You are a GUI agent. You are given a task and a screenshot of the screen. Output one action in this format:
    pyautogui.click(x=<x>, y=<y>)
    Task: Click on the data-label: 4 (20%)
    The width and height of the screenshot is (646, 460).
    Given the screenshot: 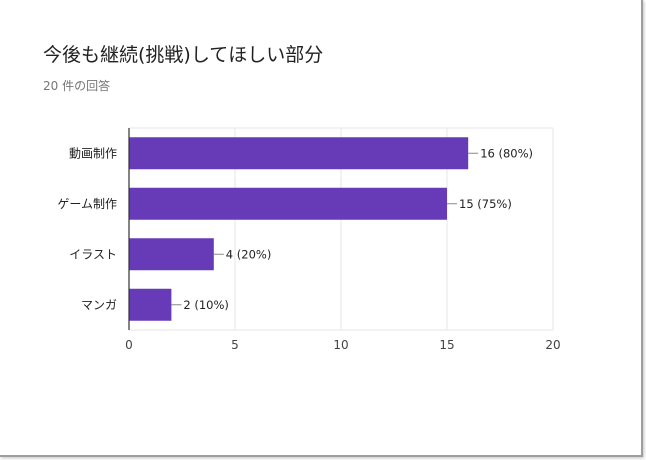 What is the action you would take?
    pyautogui.click(x=249, y=254)
    